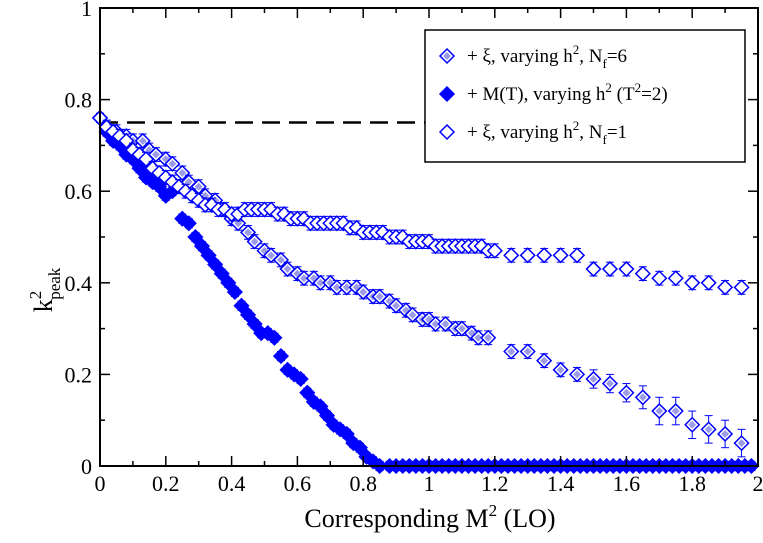  I want to click on series-0-point-56-inner, so click(642, 397).